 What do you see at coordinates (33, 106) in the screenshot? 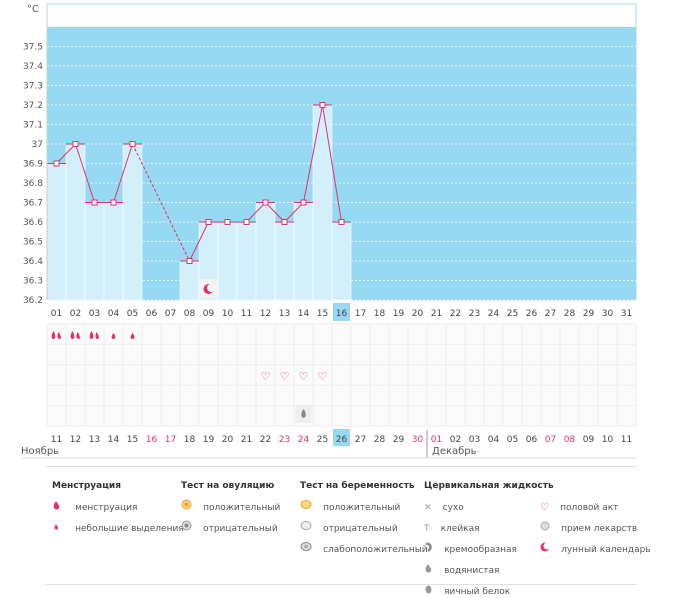
I see `y-tick-label: 37.2` at bounding box center [33, 106].